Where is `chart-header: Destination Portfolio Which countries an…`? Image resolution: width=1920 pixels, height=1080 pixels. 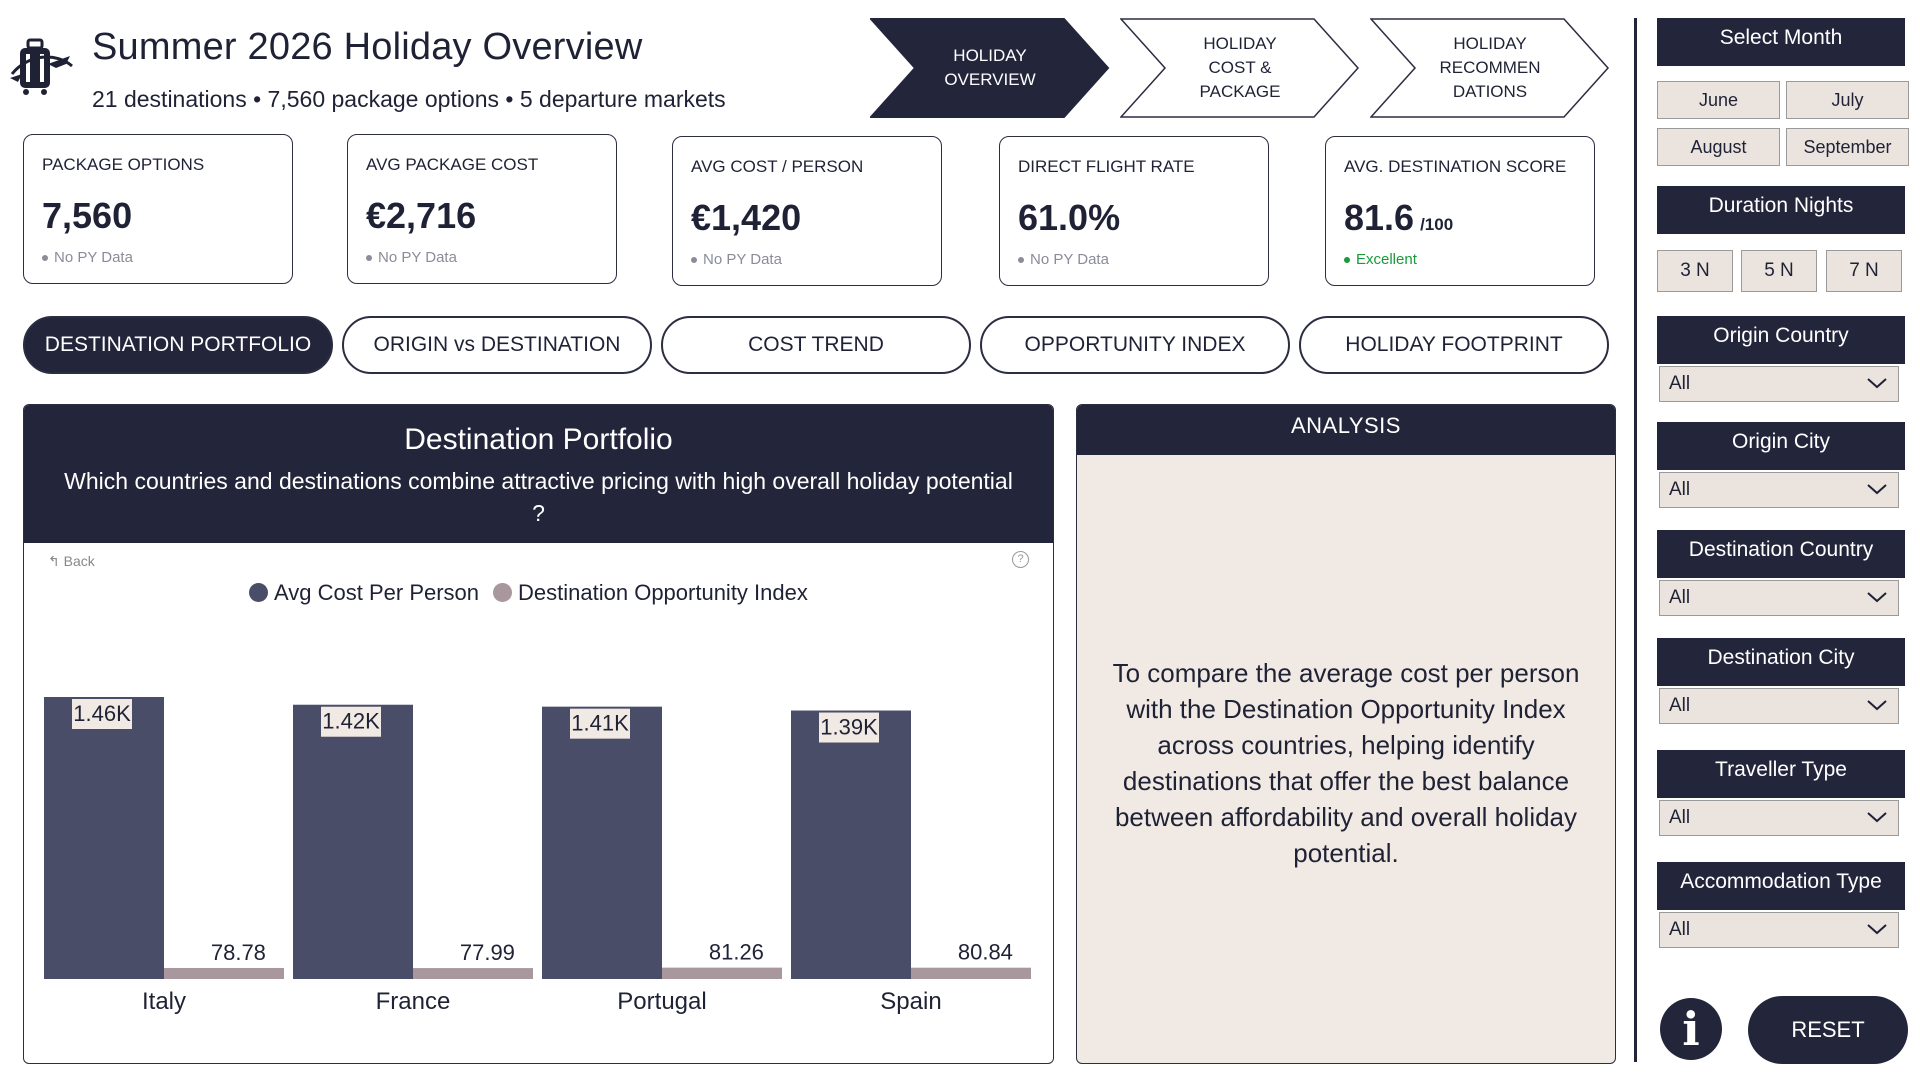
chart-header: Destination Portfolio Which countries an… is located at coordinates (538, 474).